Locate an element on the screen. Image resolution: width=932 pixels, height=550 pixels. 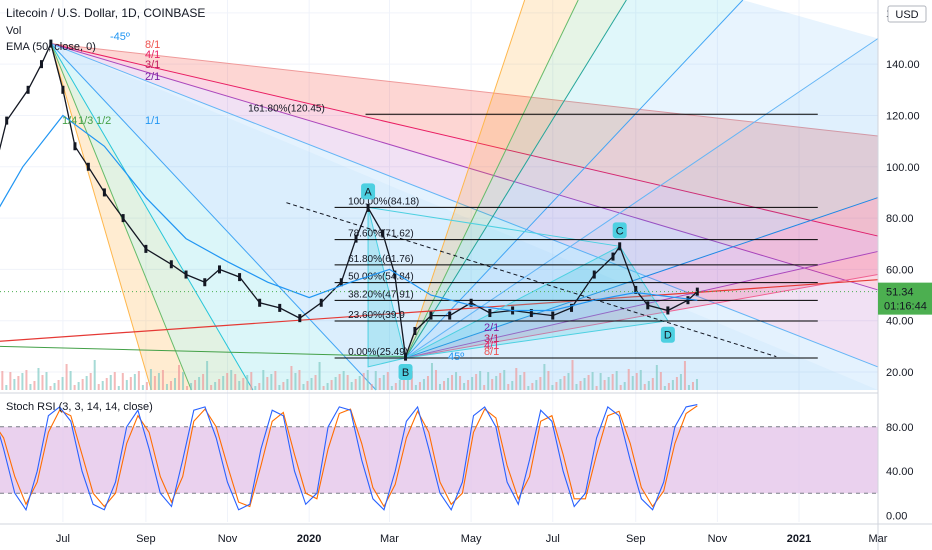
price-tick-label: 20.00 is located at coordinates (900, 373).